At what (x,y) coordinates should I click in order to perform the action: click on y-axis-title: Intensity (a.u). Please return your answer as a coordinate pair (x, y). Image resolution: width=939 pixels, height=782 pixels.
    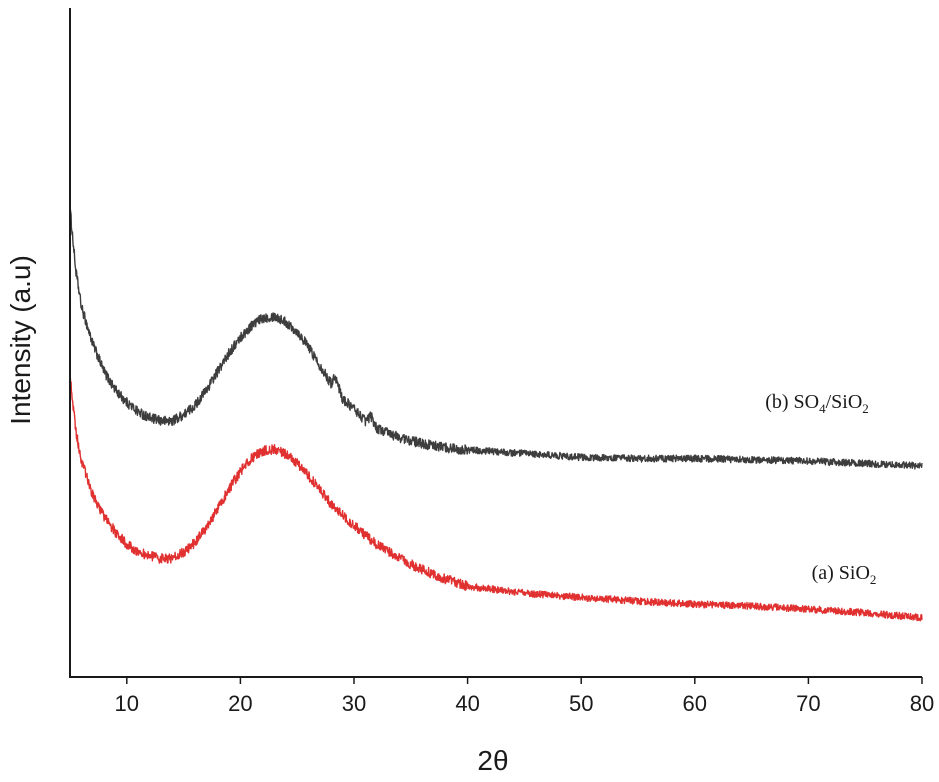
    Looking at the image, I should click on (20, 340).